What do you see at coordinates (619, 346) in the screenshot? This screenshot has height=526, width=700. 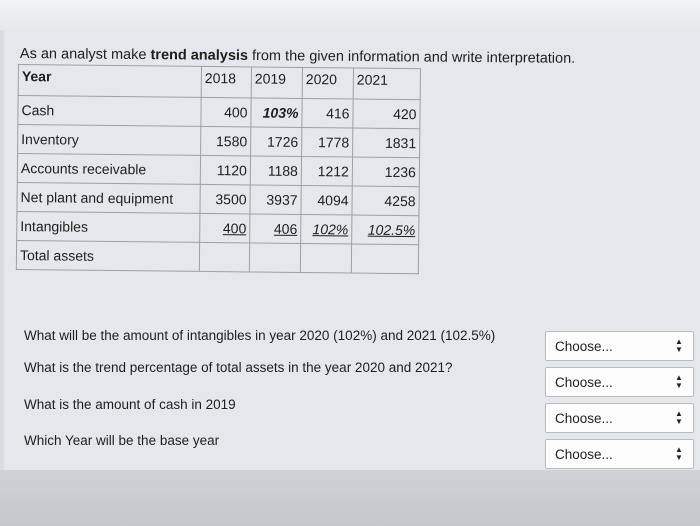 I see `select-intangibles: Choose... ▲ ▼` at bounding box center [619, 346].